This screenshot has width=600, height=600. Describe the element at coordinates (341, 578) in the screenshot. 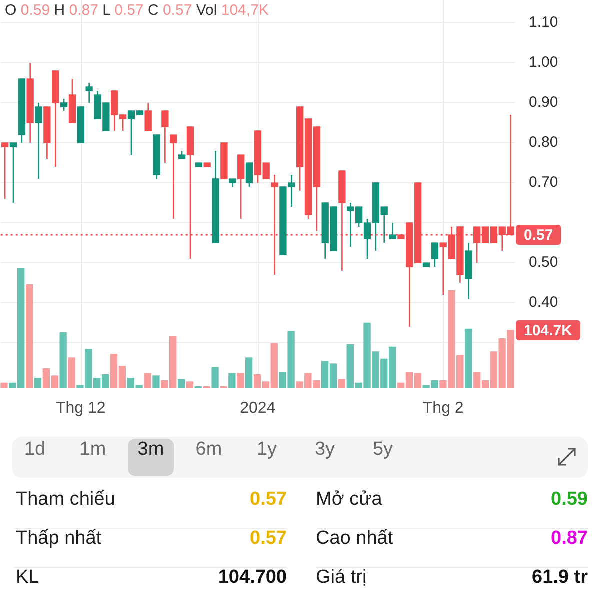

I see `text: Giá trị` at that location.